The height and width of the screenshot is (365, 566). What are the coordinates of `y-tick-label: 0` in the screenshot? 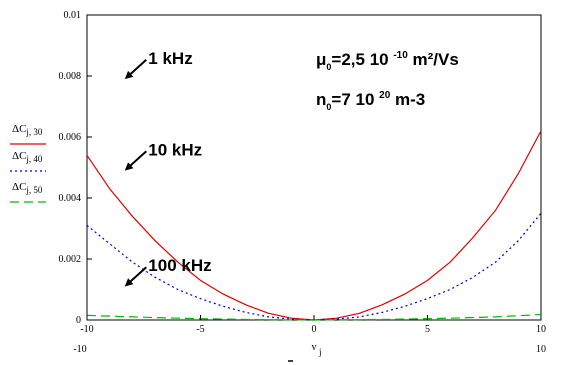 It's located at (78, 320).